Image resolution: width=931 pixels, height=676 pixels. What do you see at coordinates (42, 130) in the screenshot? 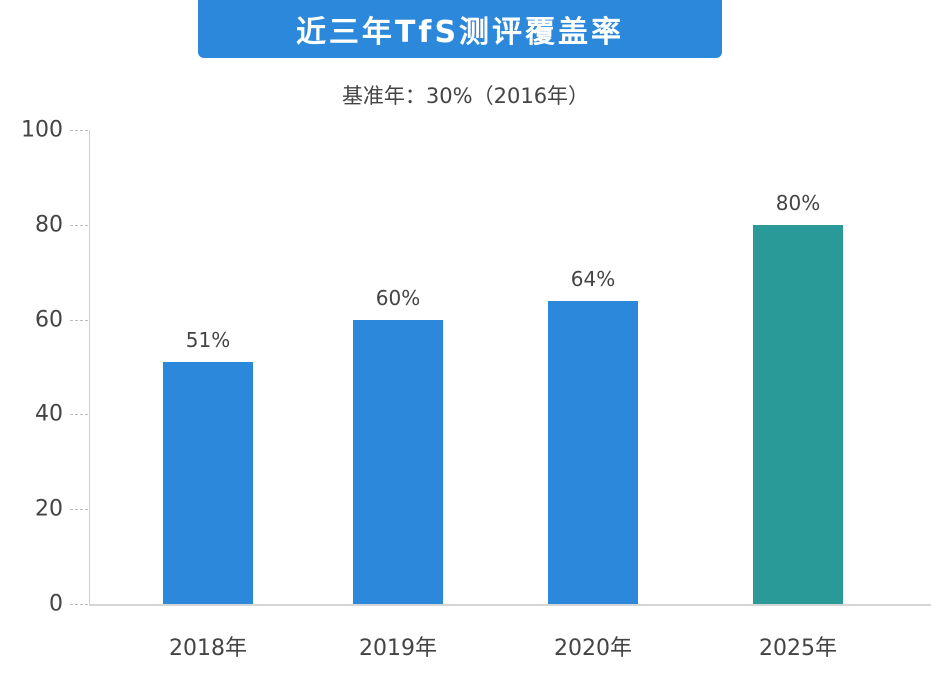
I see `y-tick-label: 100` at bounding box center [42, 130].